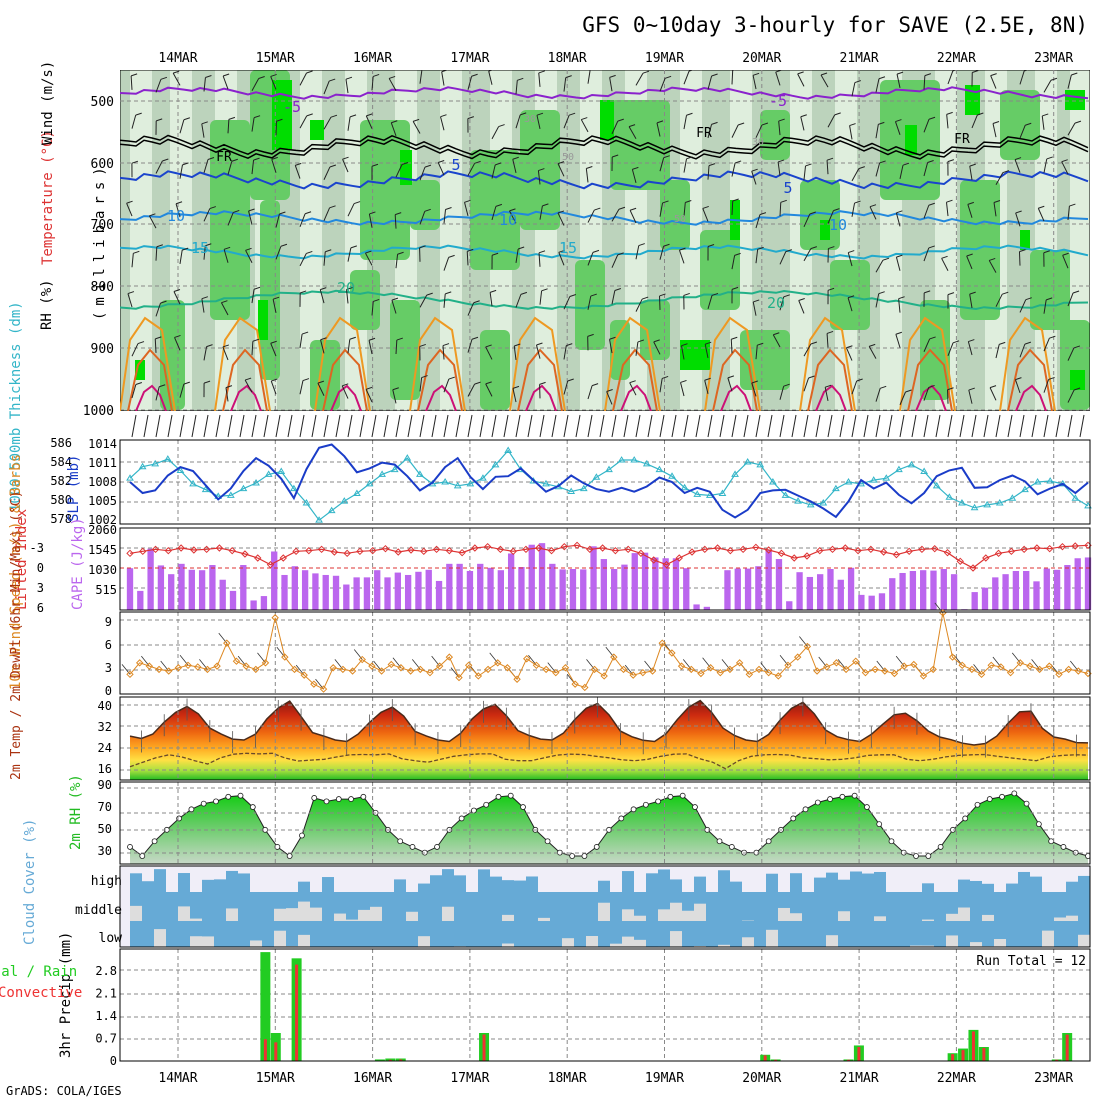  What do you see at coordinates (108, 622) in the screenshot?
I see `wind10-tick: 9` at bounding box center [108, 622].